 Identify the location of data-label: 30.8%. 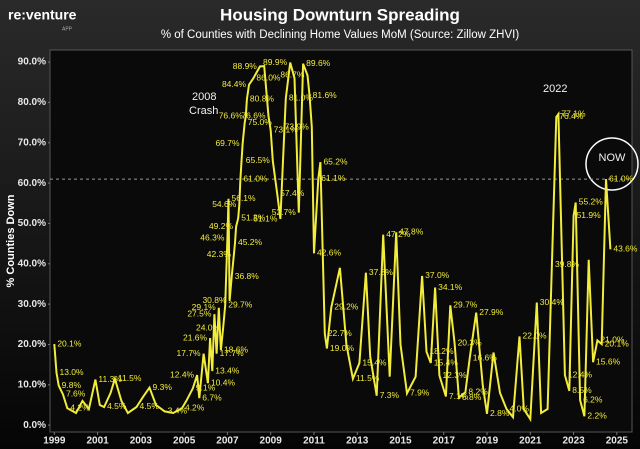
(214, 300).